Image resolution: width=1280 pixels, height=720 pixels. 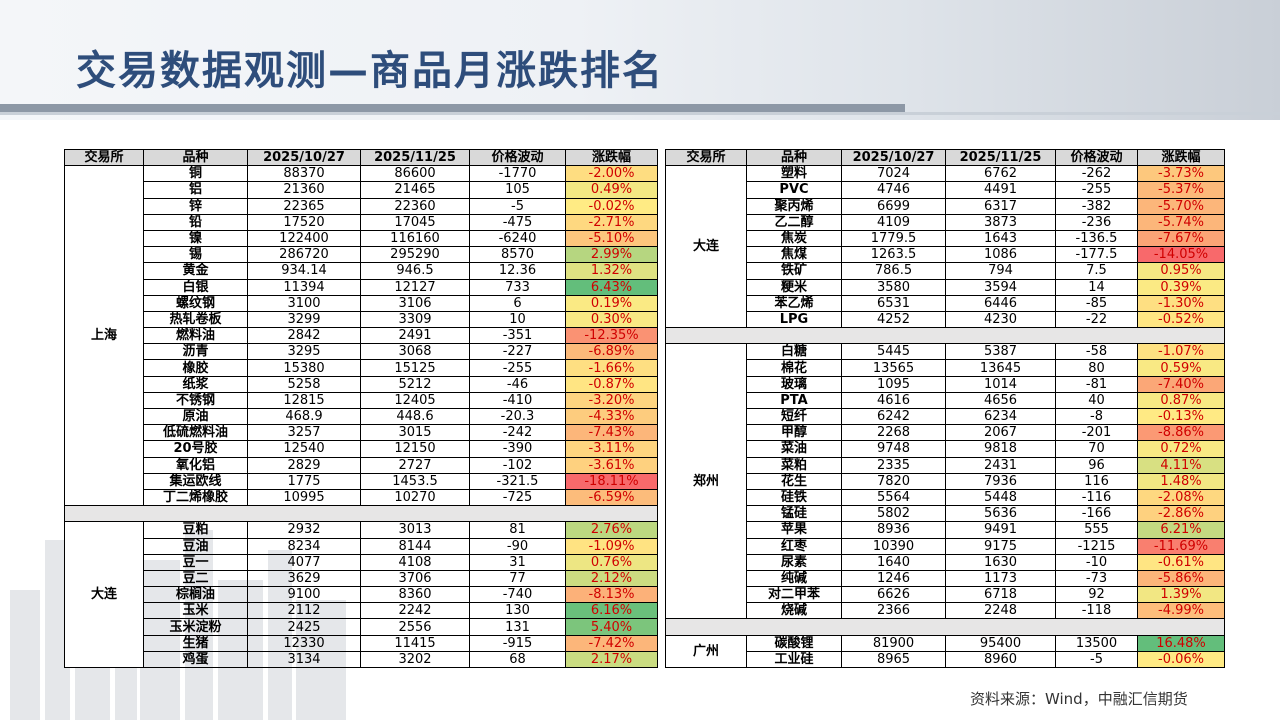 I want to click on price-start-cell: 2842, so click(x=304, y=336).